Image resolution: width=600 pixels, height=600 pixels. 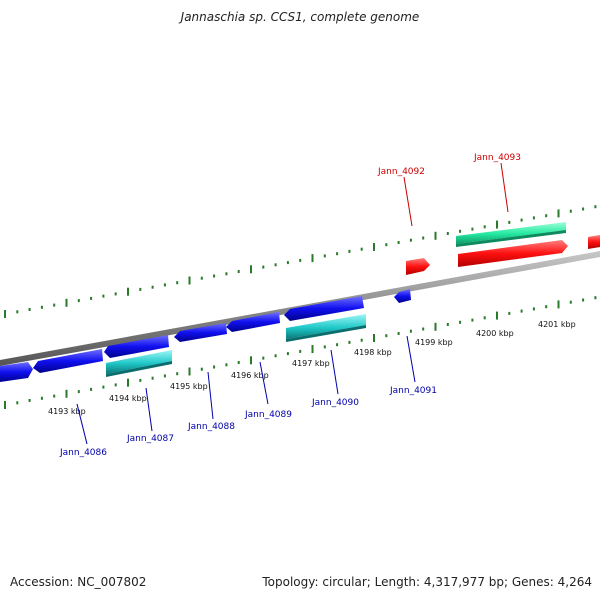 I want to click on scale-label: 4197 kbp, so click(x=311, y=363).